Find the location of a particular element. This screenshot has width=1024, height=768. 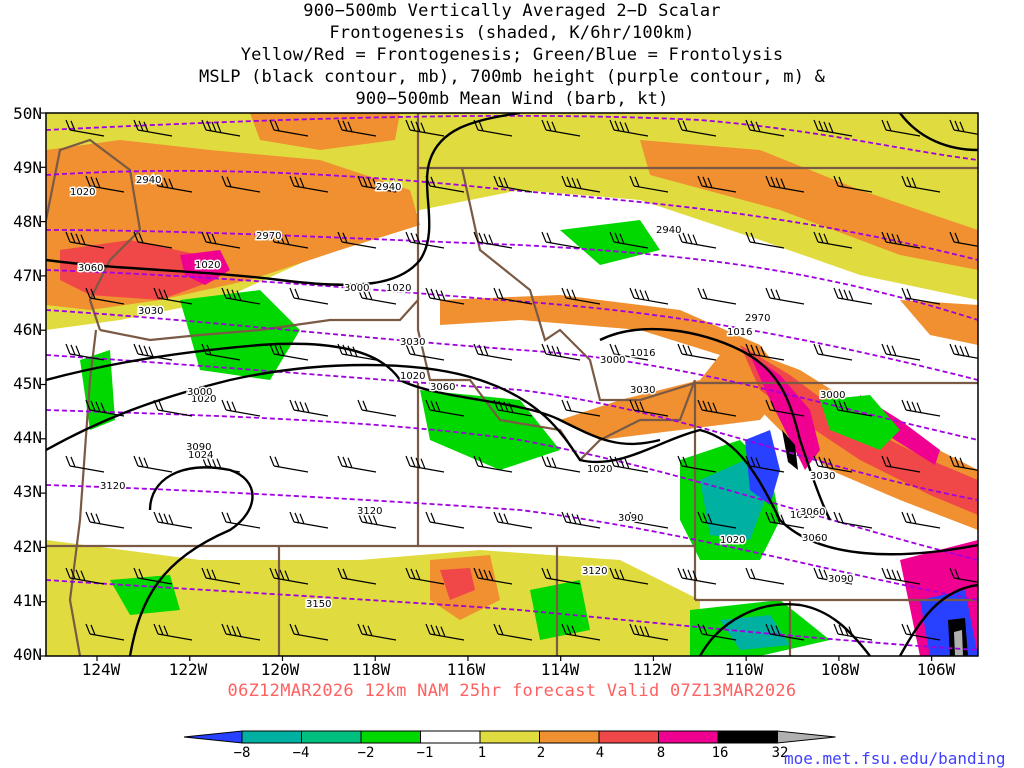

lon-label: 112W is located at coordinates (652, 669).